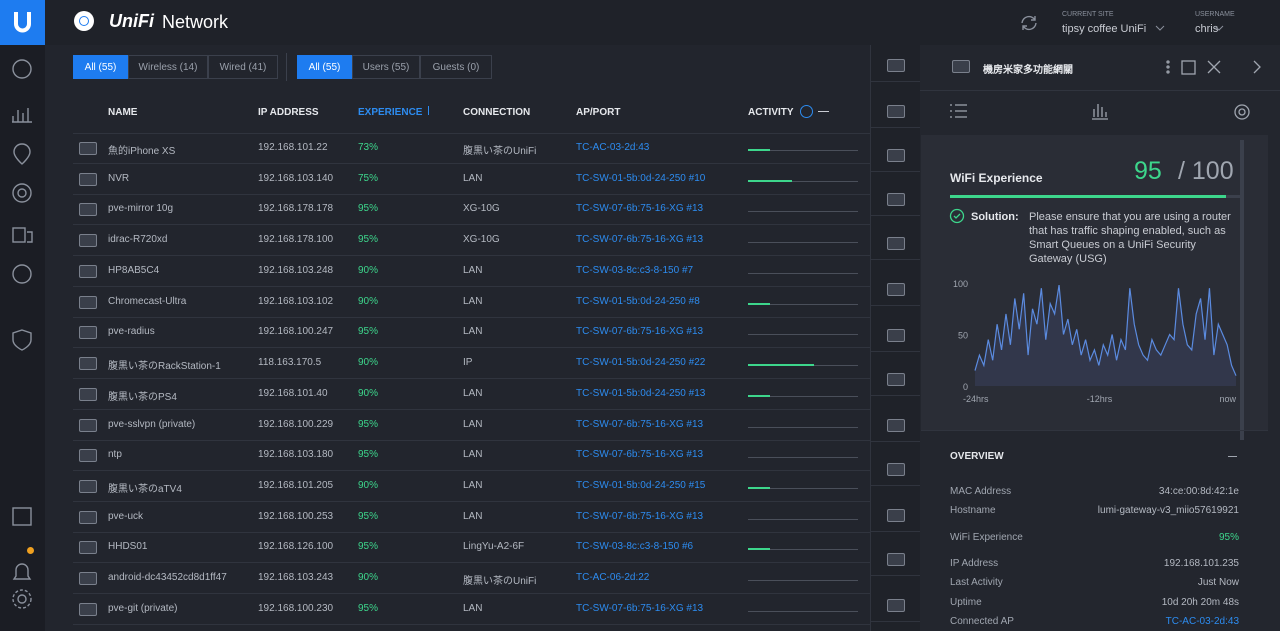  Describe the element at coordinates (456, 67) in the screenshot. I see `filter-button: Guests (0)` at that location.